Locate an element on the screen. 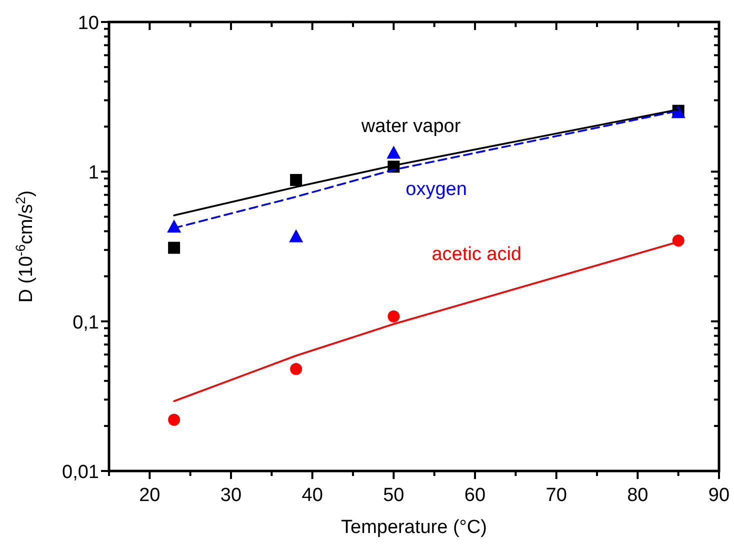  series-label: water vapor is located at coordinates (411, 127).